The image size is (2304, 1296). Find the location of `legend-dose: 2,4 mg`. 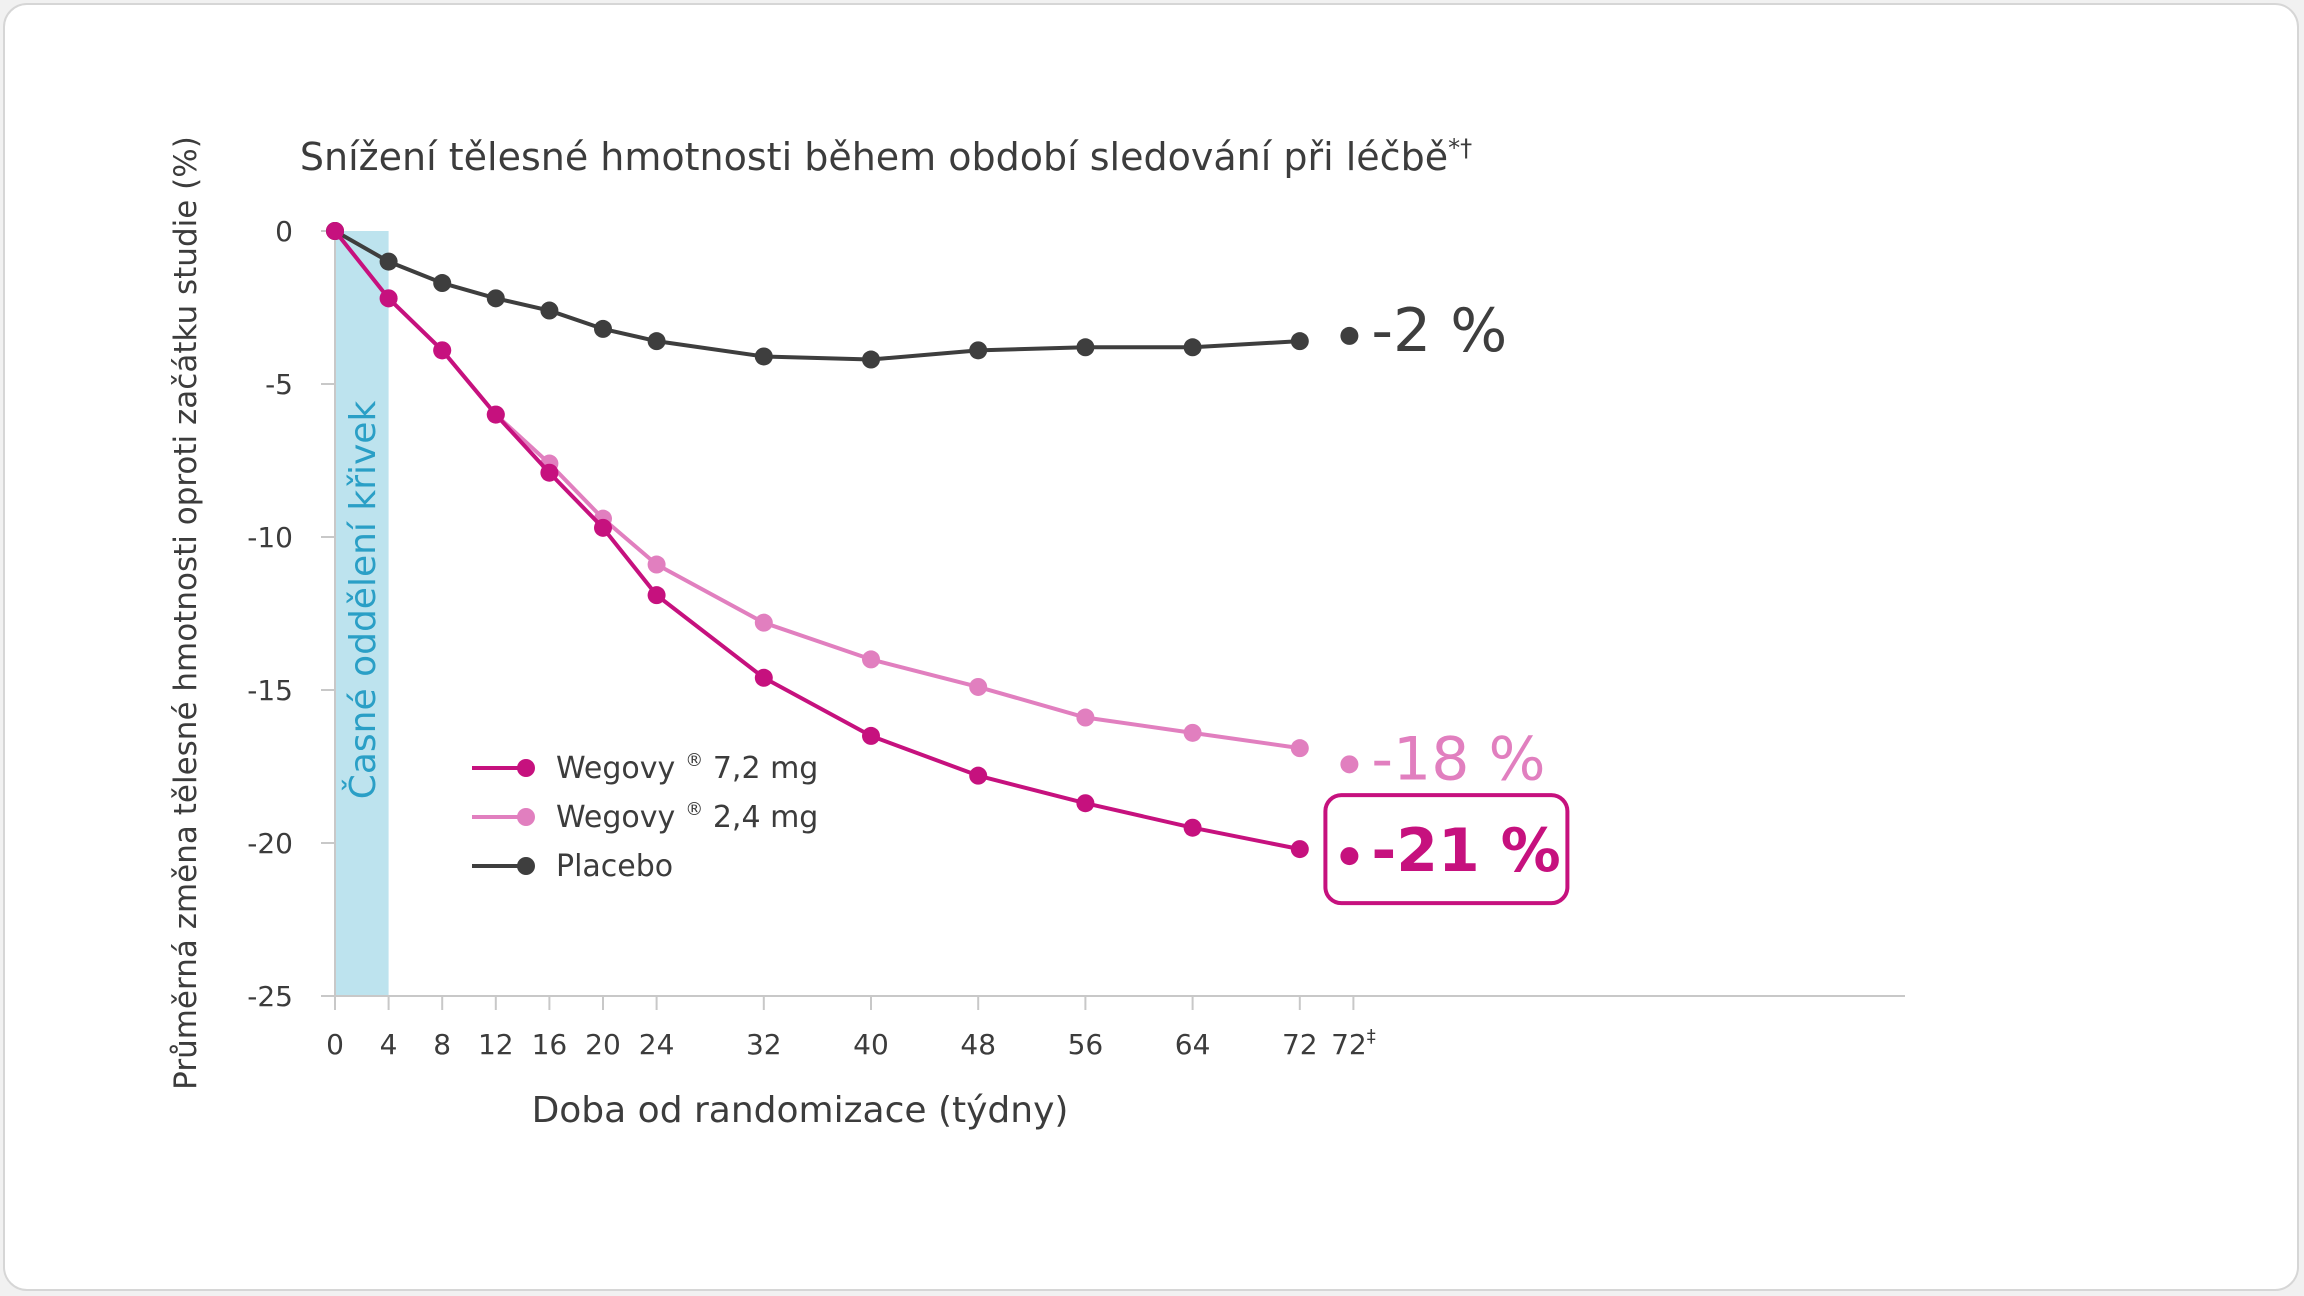

legend-dose: 2,4 mg is located at coordinates (760, 817).